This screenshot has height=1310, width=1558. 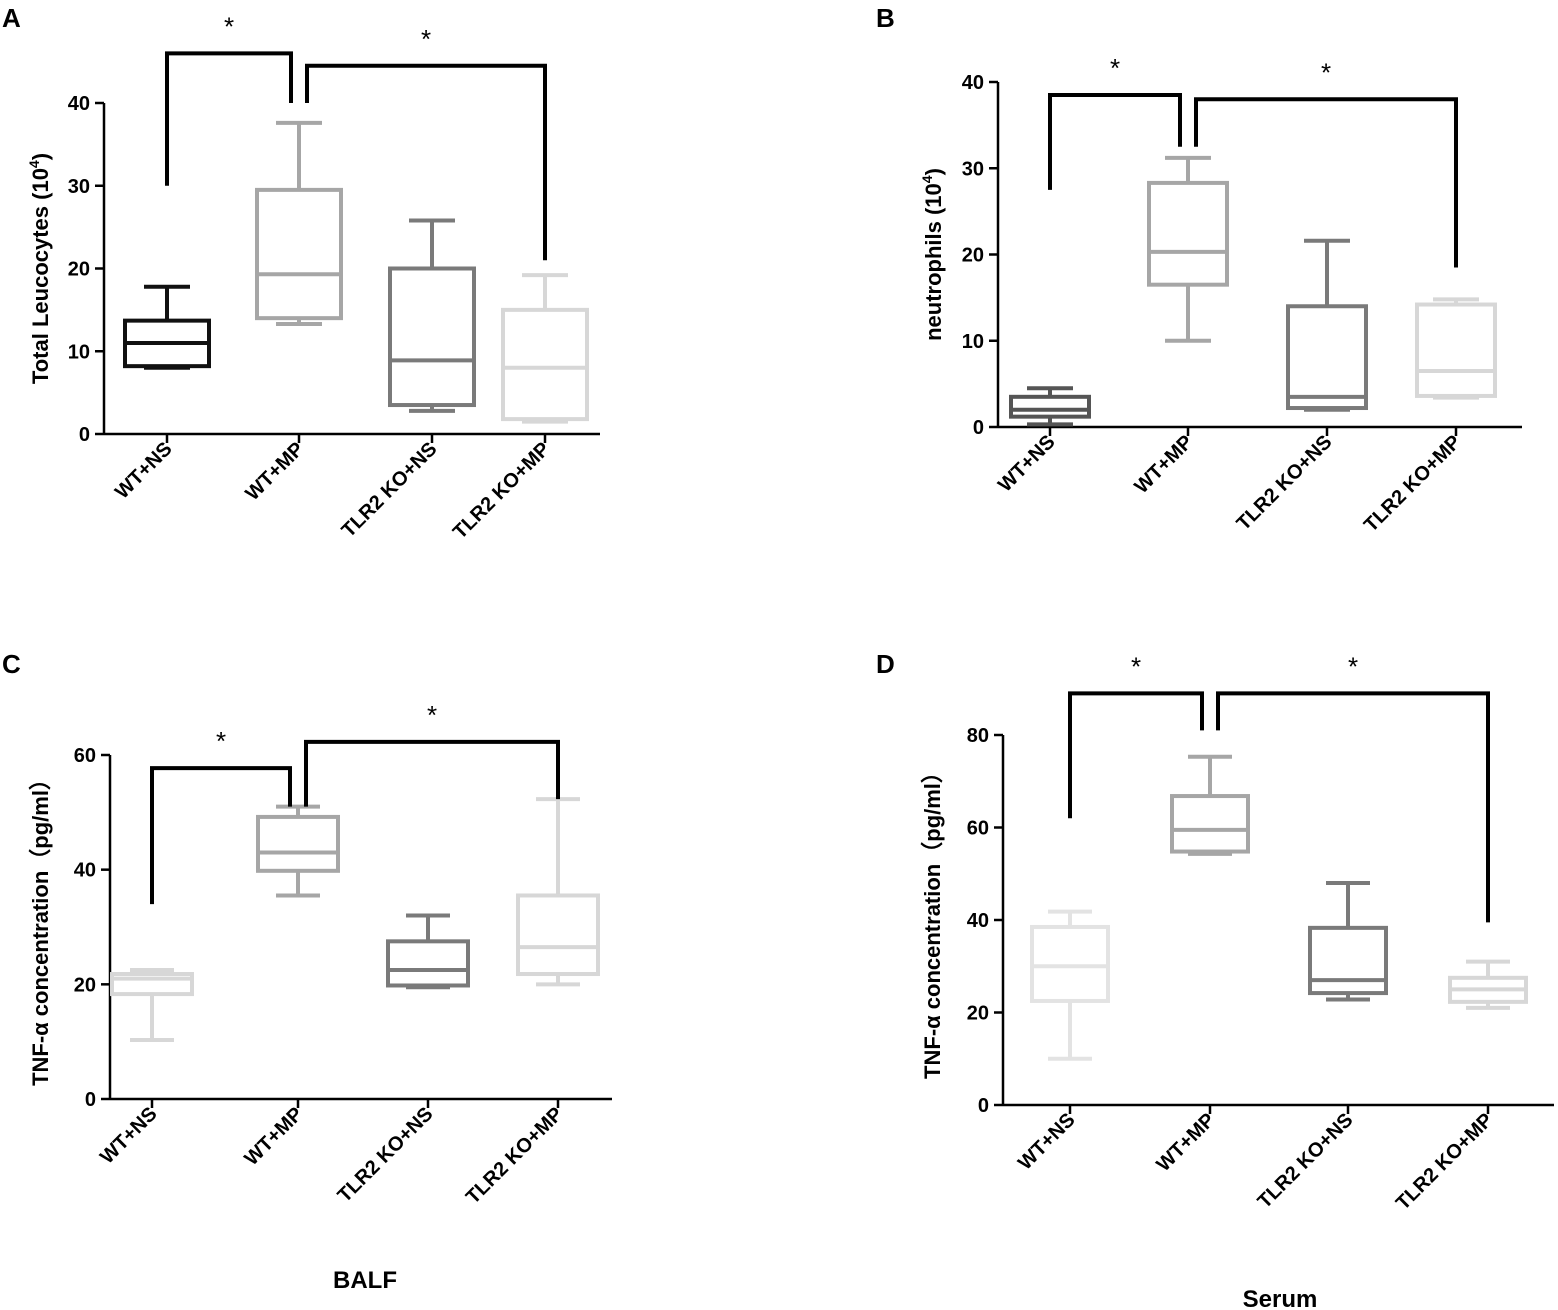 What do you see at coordinates (885, 664) in the screenshot?
I see `panel-letter: D` at bounding box center [885, 664].